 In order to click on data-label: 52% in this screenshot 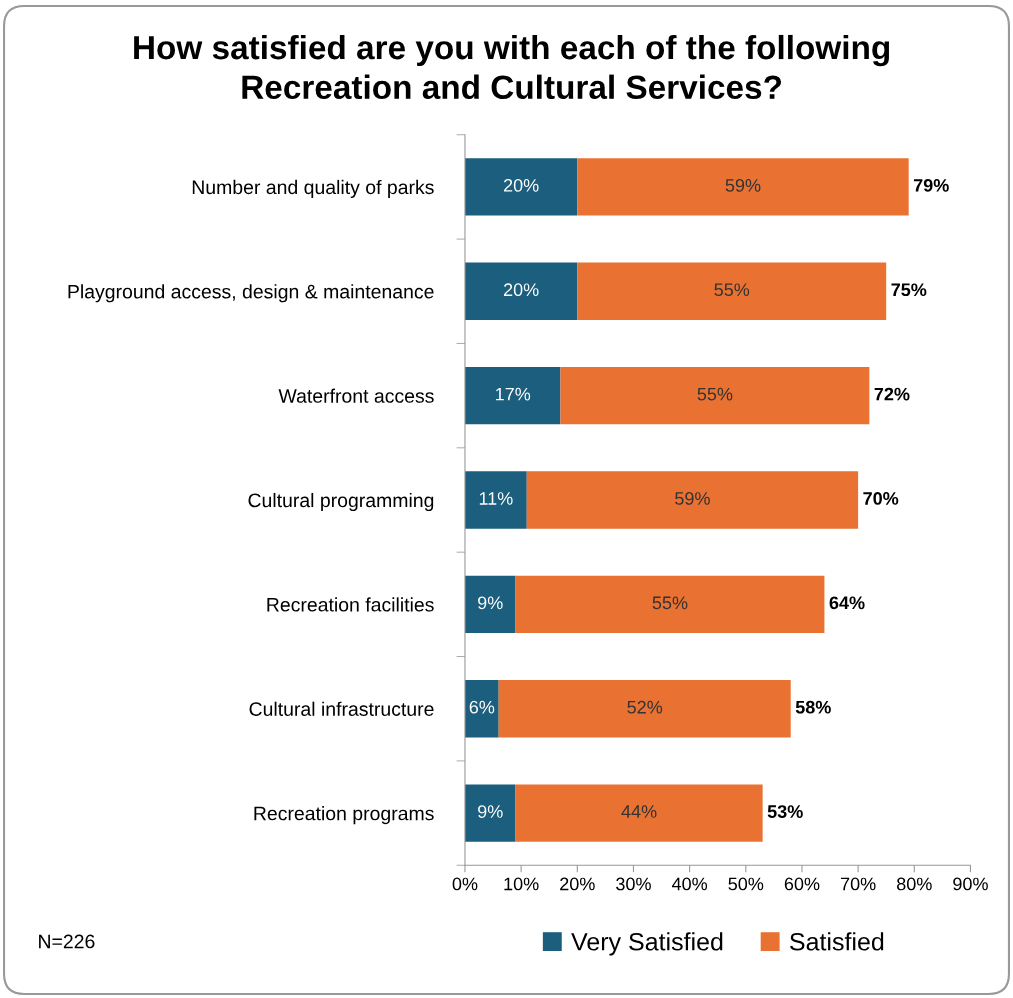, I will do `click(645, 707)`.